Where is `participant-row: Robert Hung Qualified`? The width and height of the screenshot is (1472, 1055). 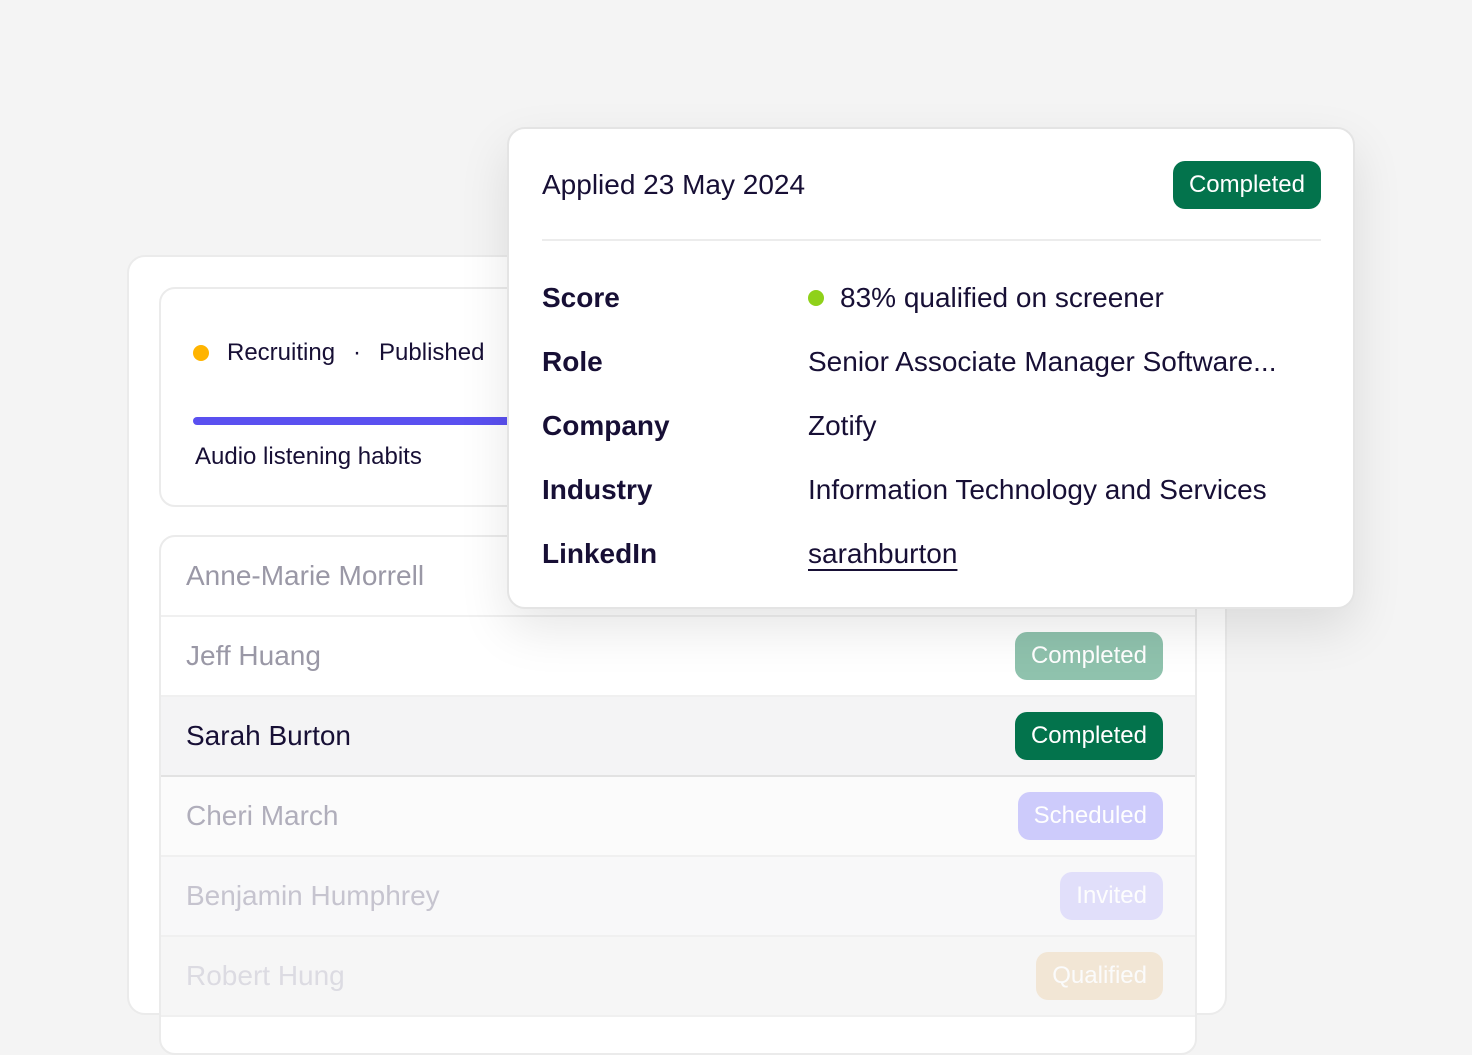 participant-row: Robert Hung Qualified is located at coordinates (678, 977).